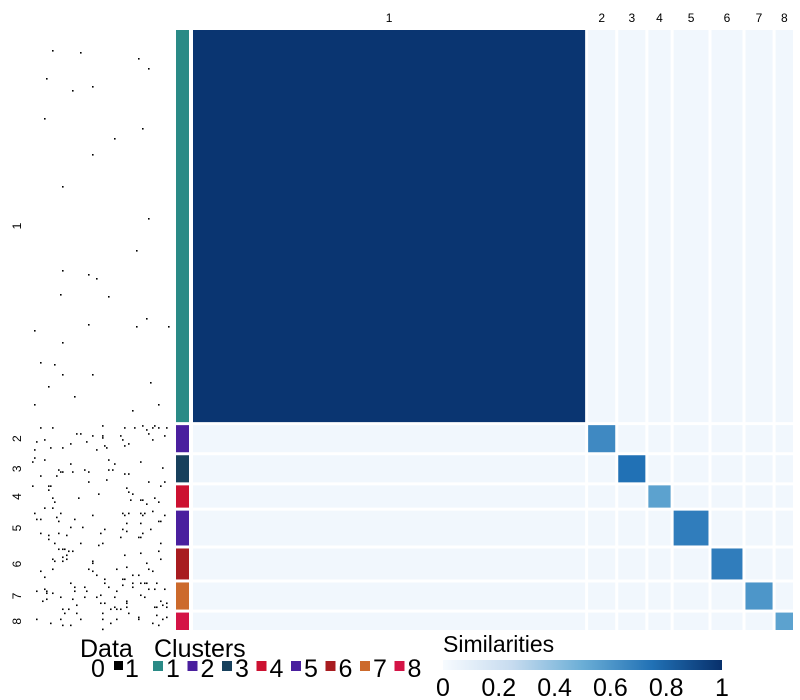 The height and width of the screenshot is (700, 800). What do you see at coordinates (610, 687) in the screenshot?
I see `similarity-tick-label: 0.6` at bounding box center [610, 687].